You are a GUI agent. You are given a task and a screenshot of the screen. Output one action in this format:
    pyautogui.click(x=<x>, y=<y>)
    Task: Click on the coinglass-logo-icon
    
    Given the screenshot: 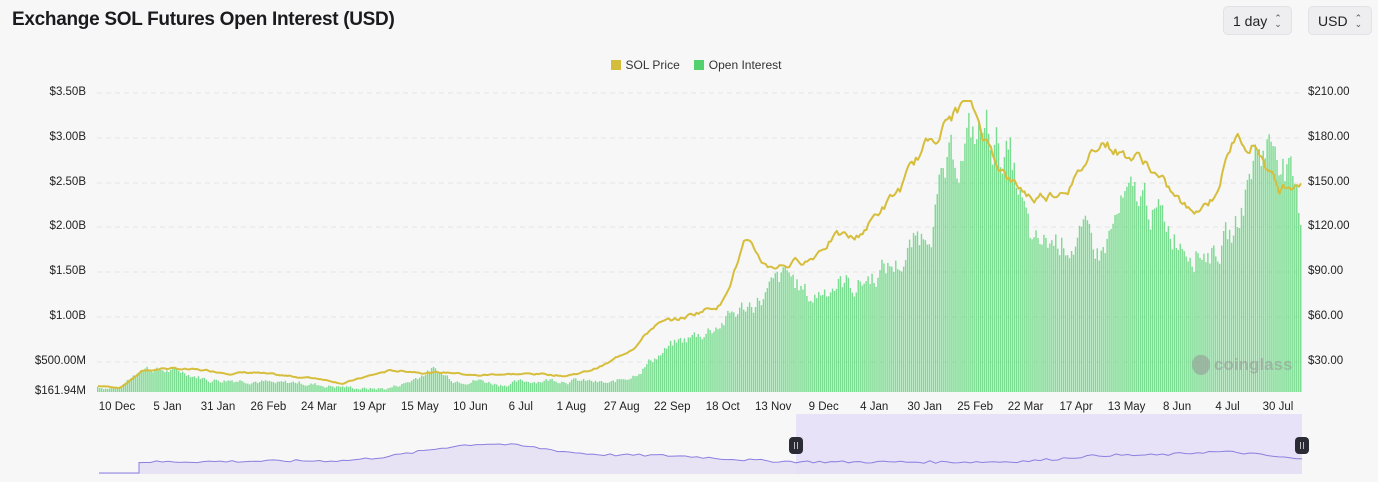 What is the action you would take?
    pyautogui.click(x=1201, y=365)
    